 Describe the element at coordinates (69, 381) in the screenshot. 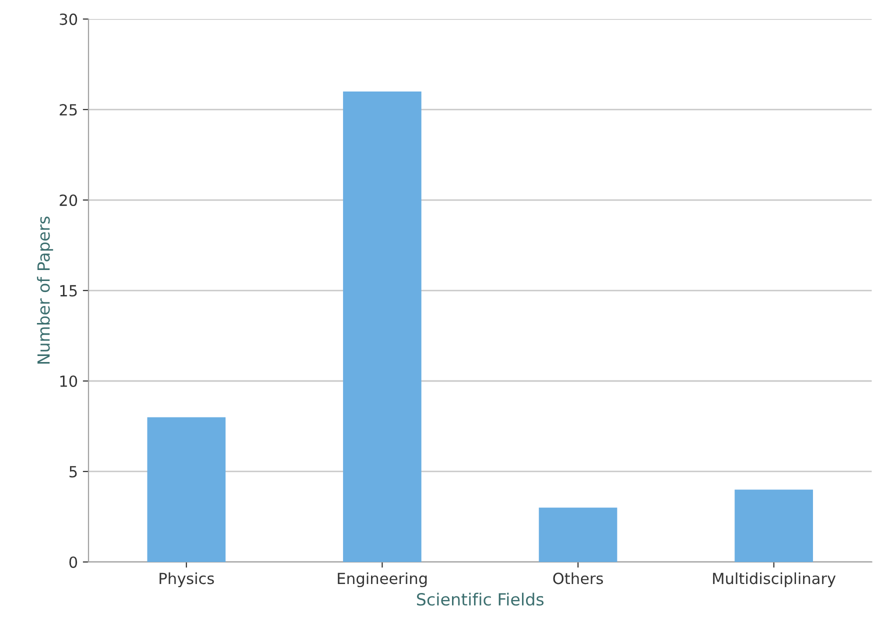

I see `y-tick-label: 10` at that location.